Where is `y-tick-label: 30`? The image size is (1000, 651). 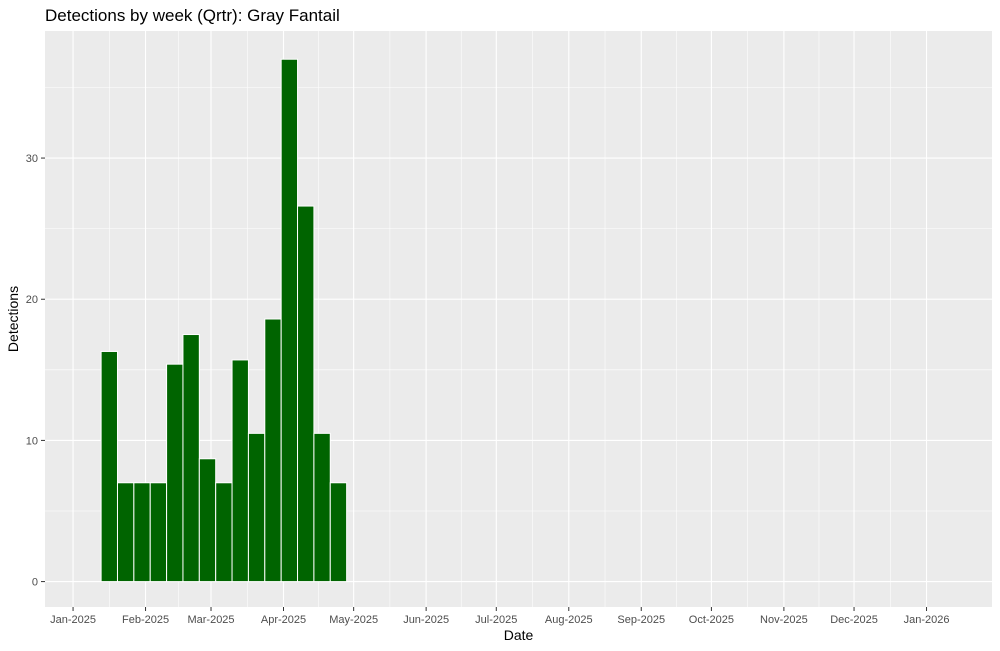
y-tick-label: 30 is located at coordinates (32, 159).